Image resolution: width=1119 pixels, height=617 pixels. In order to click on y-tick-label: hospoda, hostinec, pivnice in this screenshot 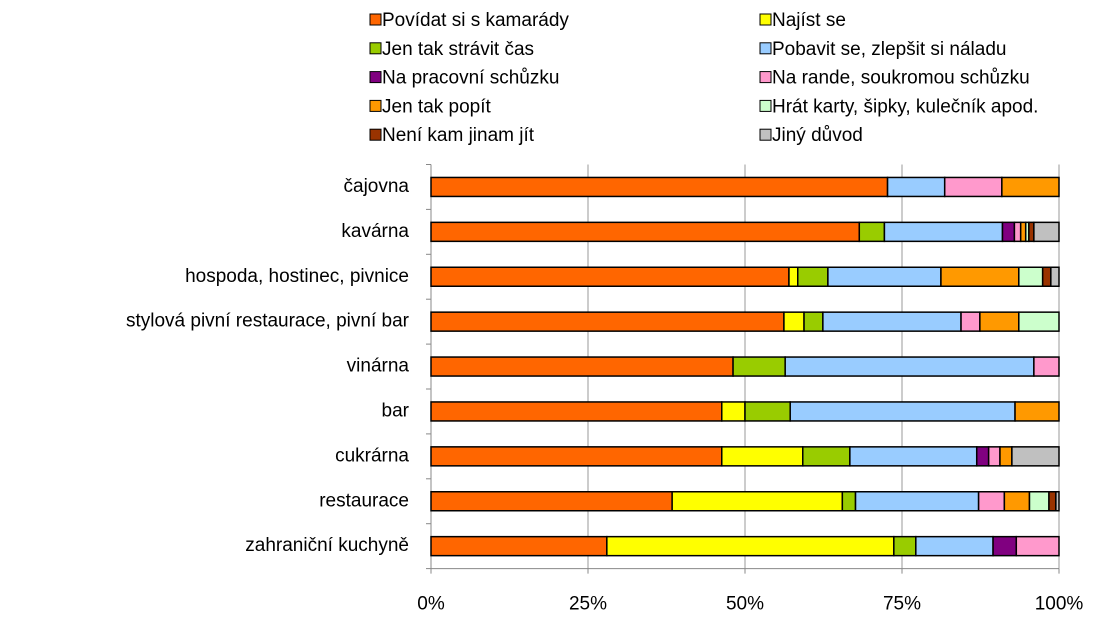, I will do `click(297, 276)`.